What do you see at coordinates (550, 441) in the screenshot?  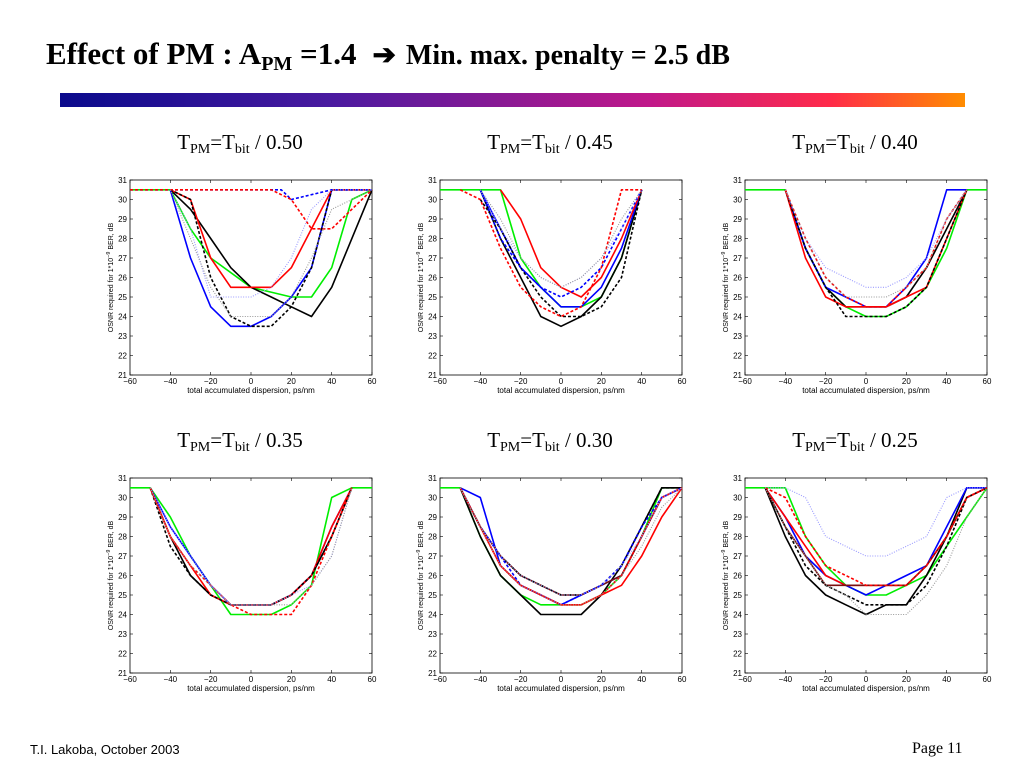 I see `chart-title: TPM=Tbit / 0.30` at bounding box center [550, 441].